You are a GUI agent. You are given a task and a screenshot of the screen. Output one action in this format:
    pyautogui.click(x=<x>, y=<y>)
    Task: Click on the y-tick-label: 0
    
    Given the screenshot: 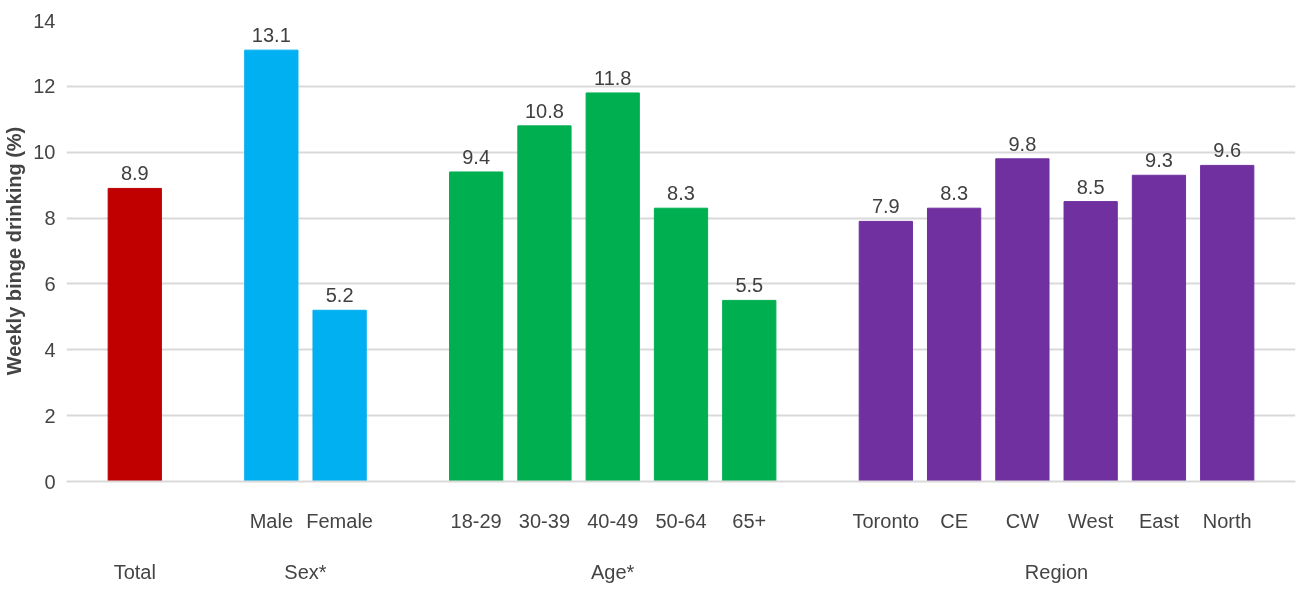 What is the action you would take?
    pyautogui.click(x=50, y=481)
    